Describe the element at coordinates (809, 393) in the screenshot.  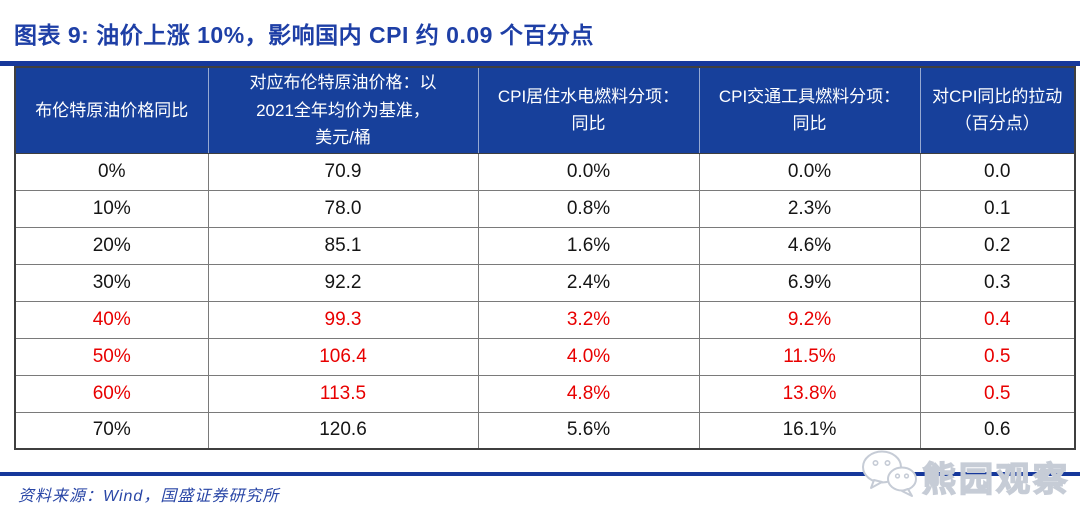
I see `table-cell: 13.8%` at that location.